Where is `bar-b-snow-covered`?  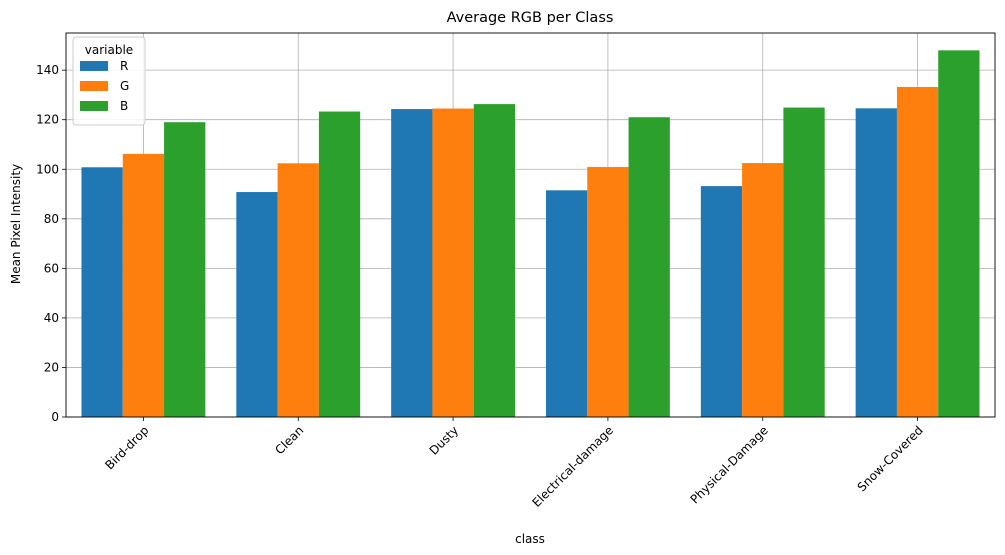 bar-b-snow-covered is located at coordinates (959, 234).